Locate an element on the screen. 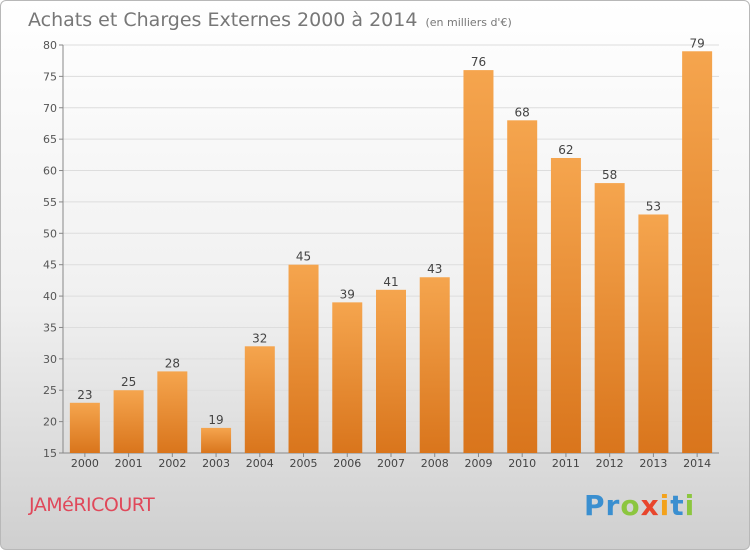 This screenshot has height=550, width=750. data-label: 58 is located at coordinates (609, 175).